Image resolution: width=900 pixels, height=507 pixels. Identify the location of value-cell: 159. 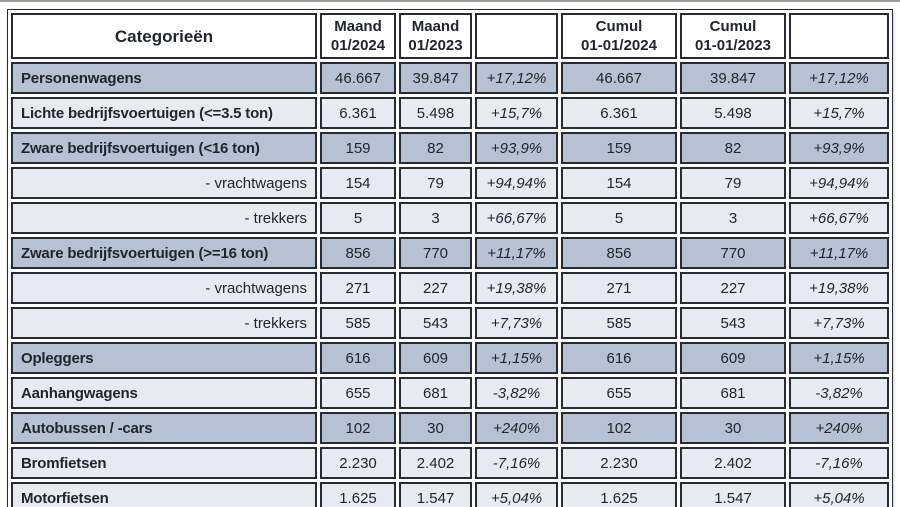
(358, 148).